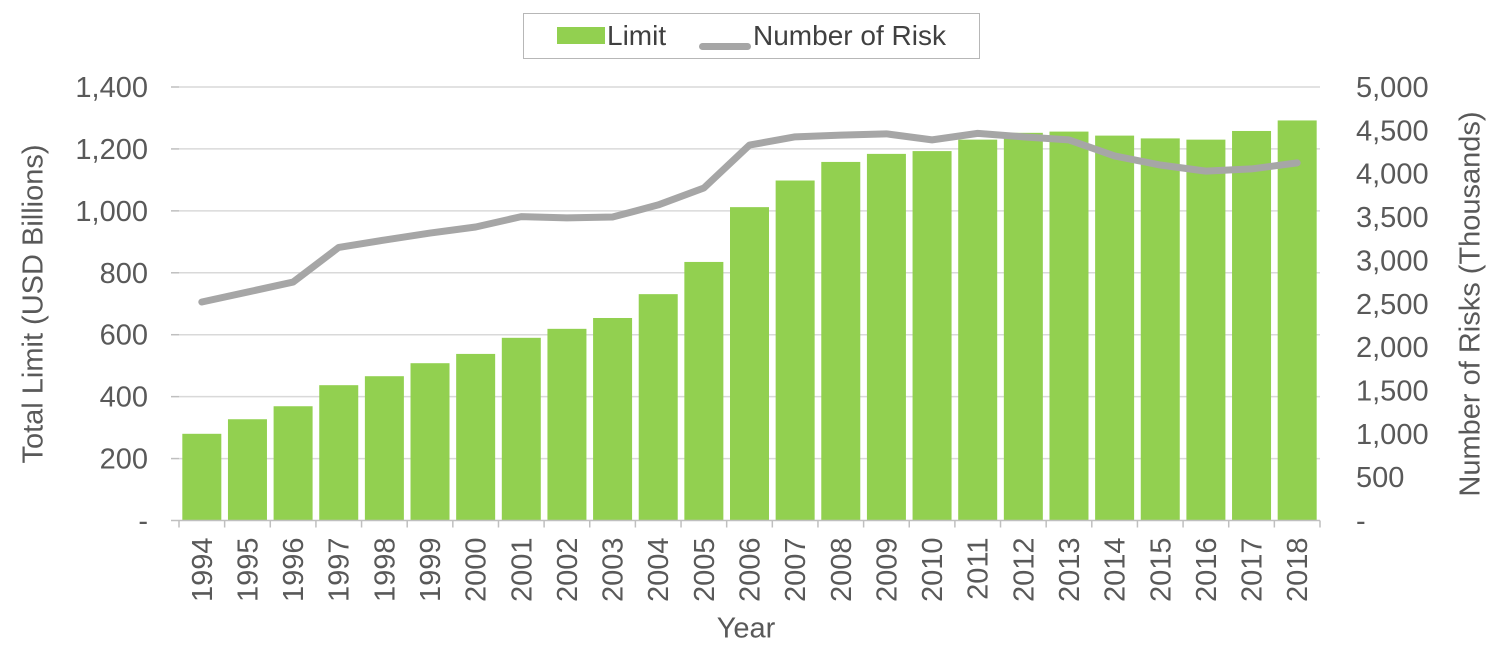  What do you see at coordinates (1392, 131) in the screenshot?
I see `y2-axis-tick-label: 4,500` at bounding box center [1392, 131].